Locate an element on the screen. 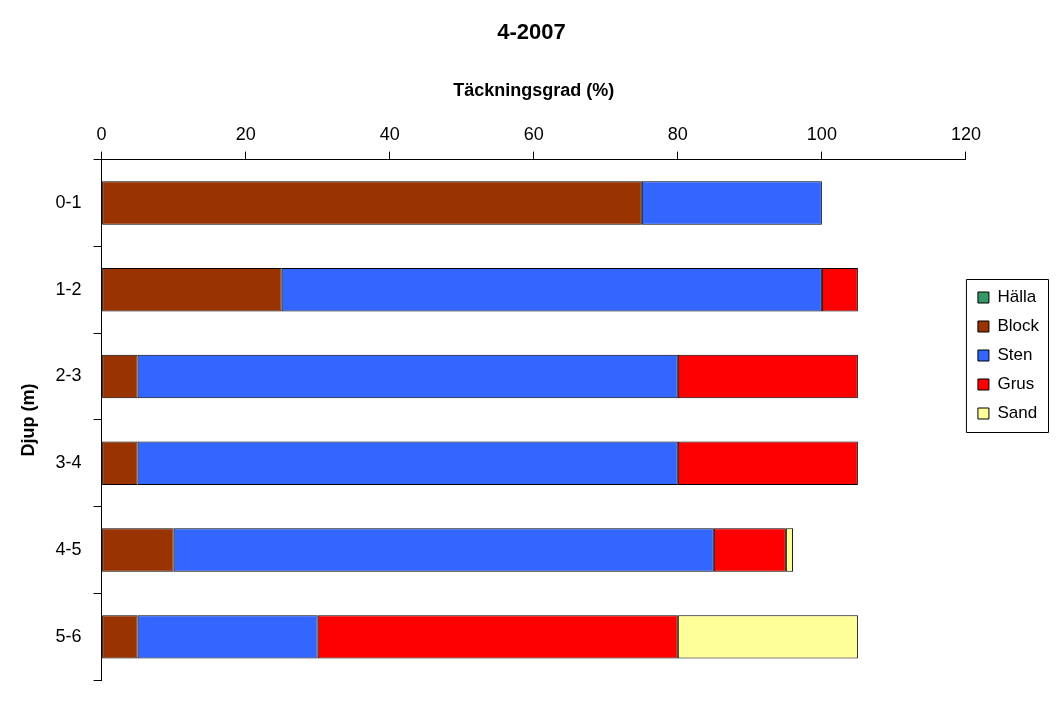 This screenshot has width=1059, height=711. y-tick-label: 4-5 is located at coordinates (68, 549).